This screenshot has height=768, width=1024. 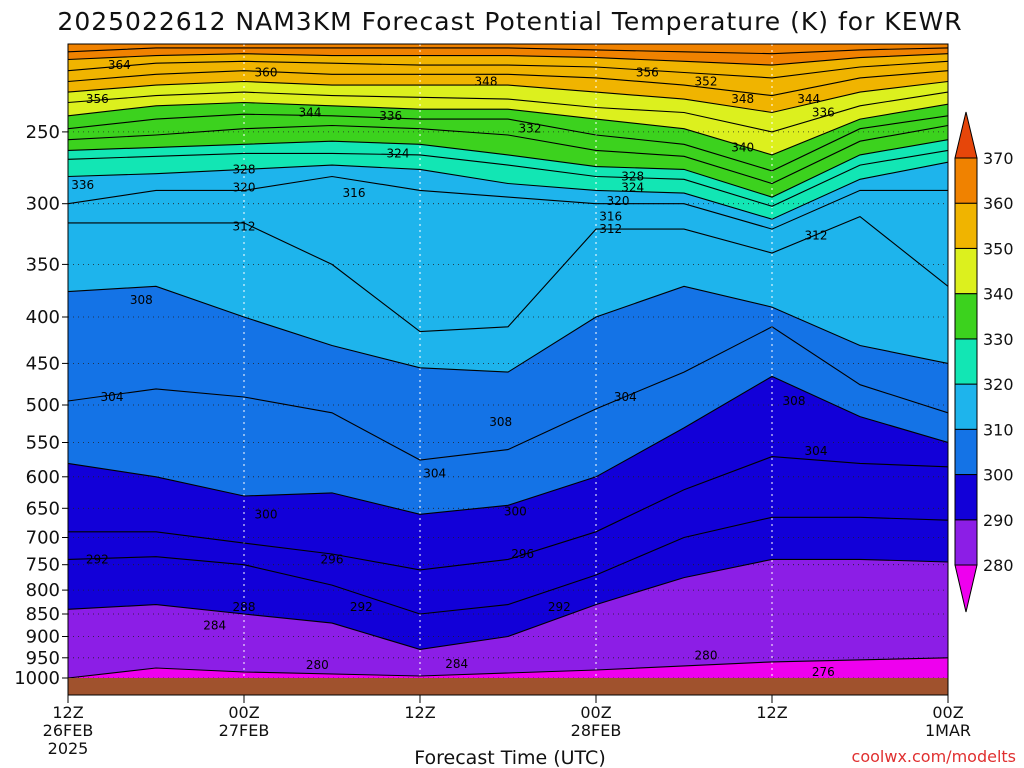 What do you see at coordinates (43, 565) in the screenshot?
I see `y-tick-label: 750` at bounding box center [43, 565].